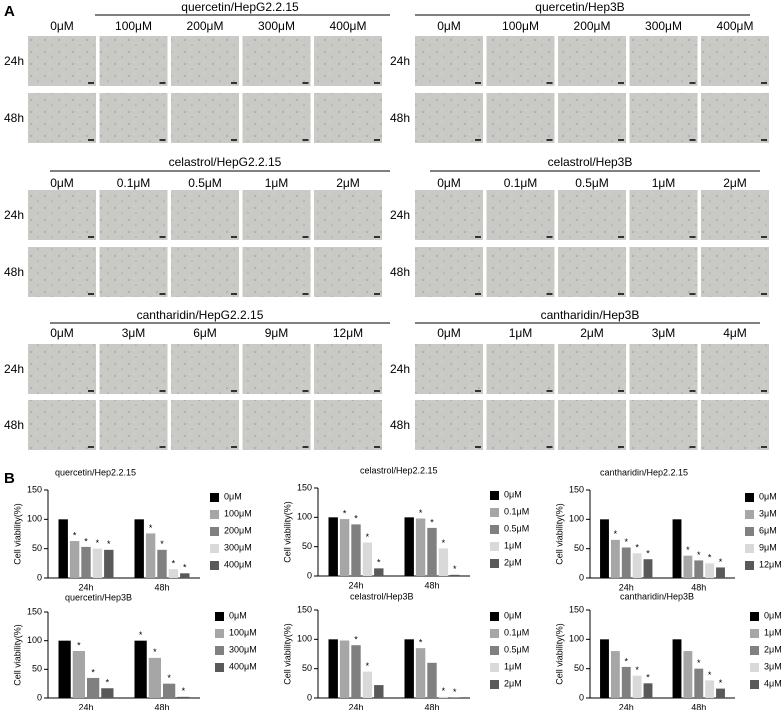  I want to click on chart-title: quercetin/Hep2.2.15, so click(95, 472).